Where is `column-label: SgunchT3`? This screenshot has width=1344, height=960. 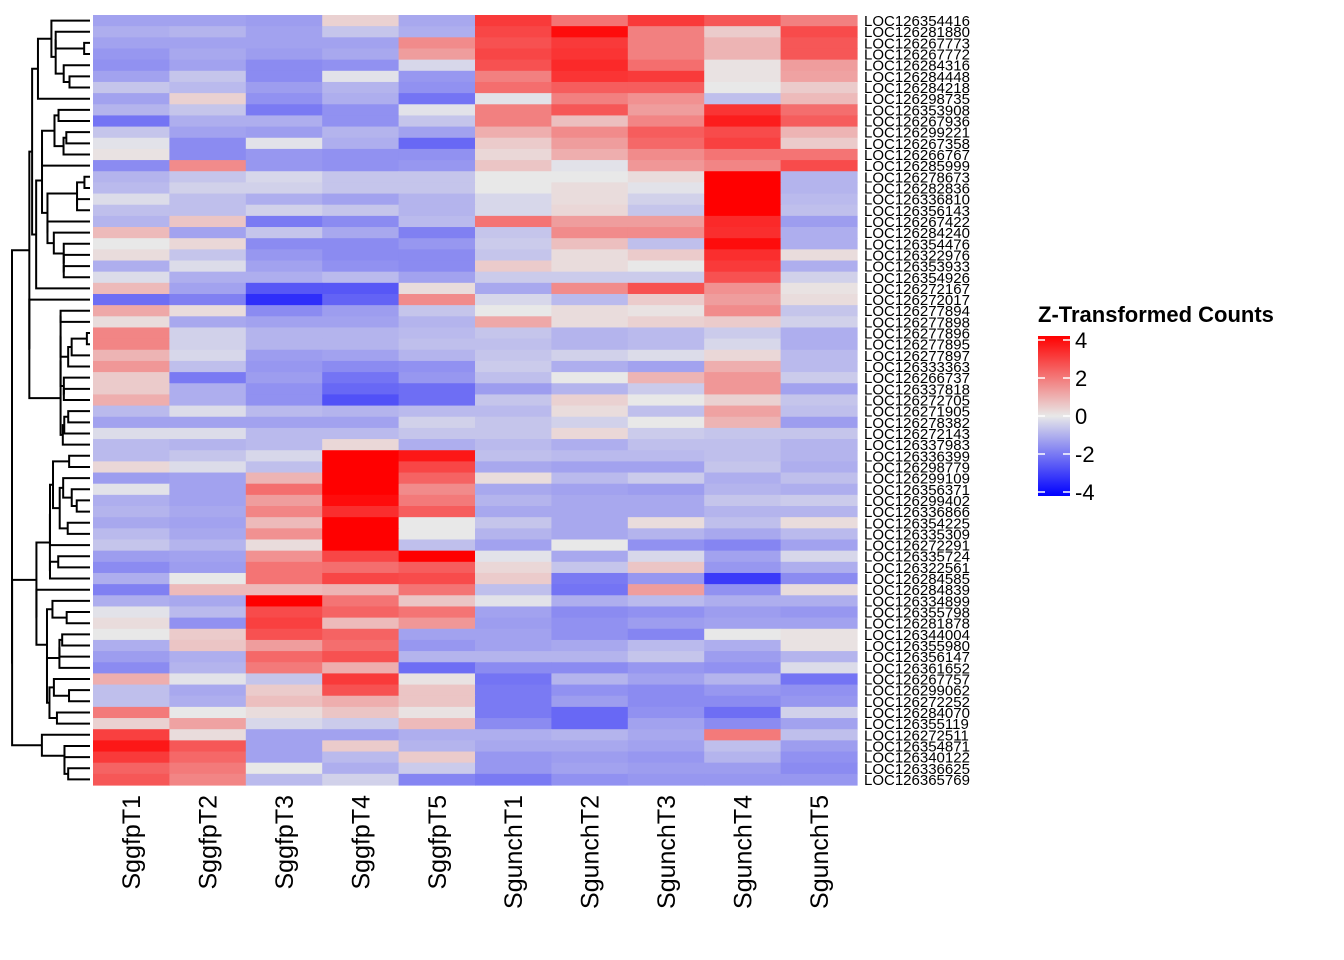 column-label: SgunchT3 is located at coordinates (667, 852).